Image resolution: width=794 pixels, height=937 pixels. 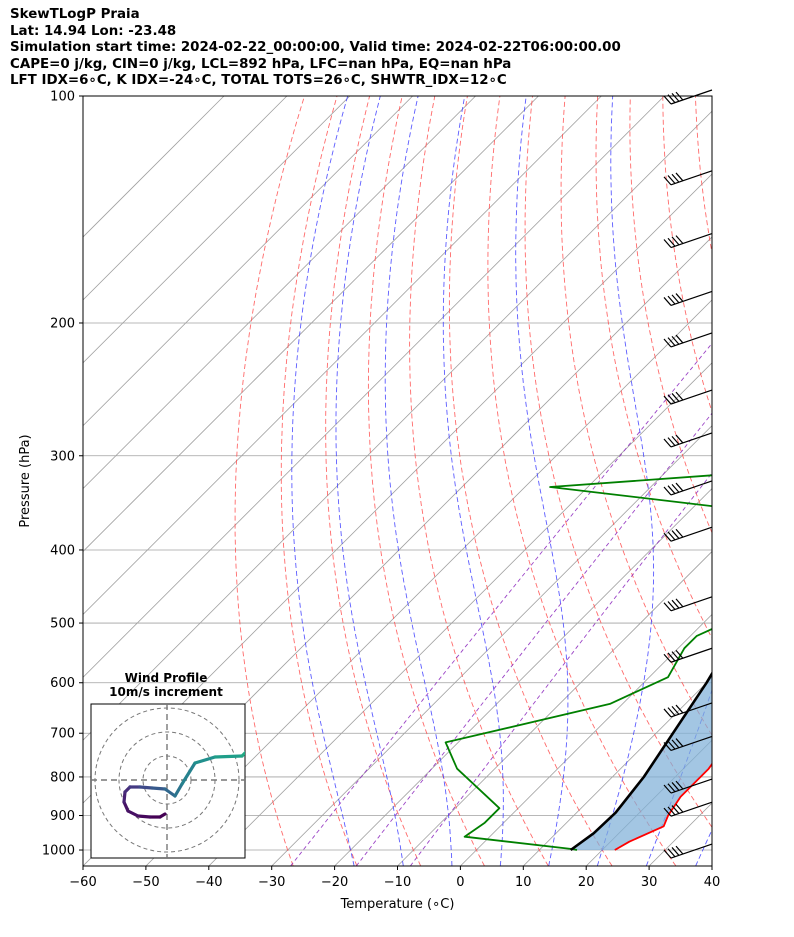 I want to click on y-tick-label: 100, so click(x=62, y=97).